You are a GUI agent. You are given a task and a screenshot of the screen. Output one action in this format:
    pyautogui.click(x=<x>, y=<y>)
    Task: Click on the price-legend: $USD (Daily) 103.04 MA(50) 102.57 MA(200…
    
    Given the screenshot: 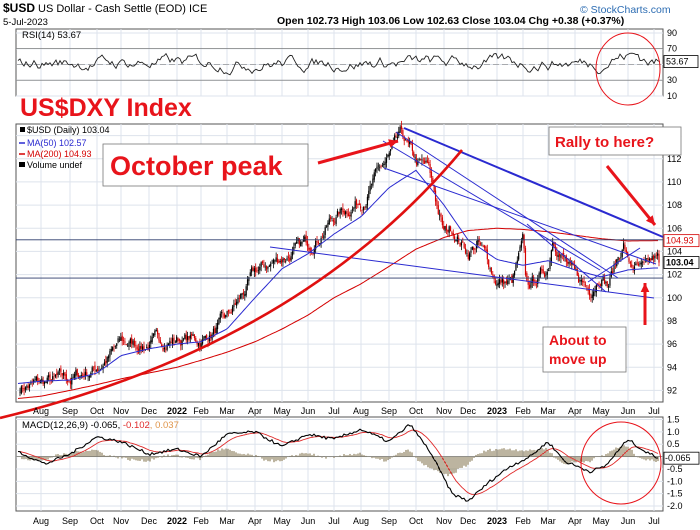 What is the action you would take?
    pyautogui.click(x=64, y=147)
    